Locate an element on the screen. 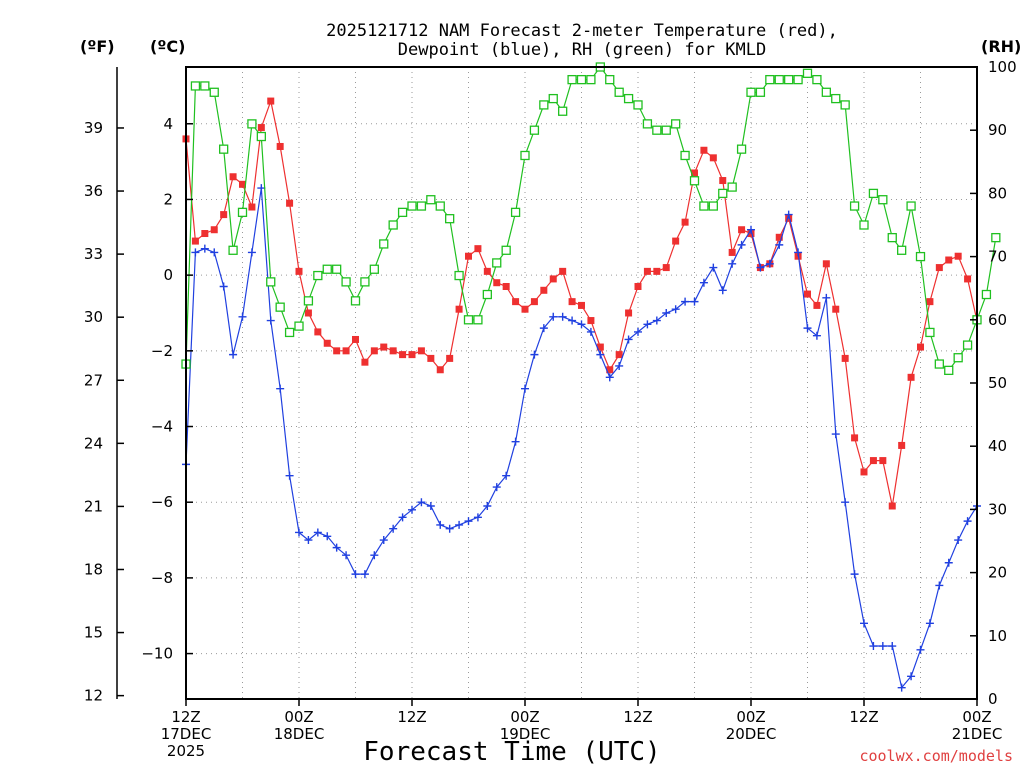 The height and width of the screenshot is (768, 1024). celsius-tick-label: 4 is located at coordinates (168, 124).